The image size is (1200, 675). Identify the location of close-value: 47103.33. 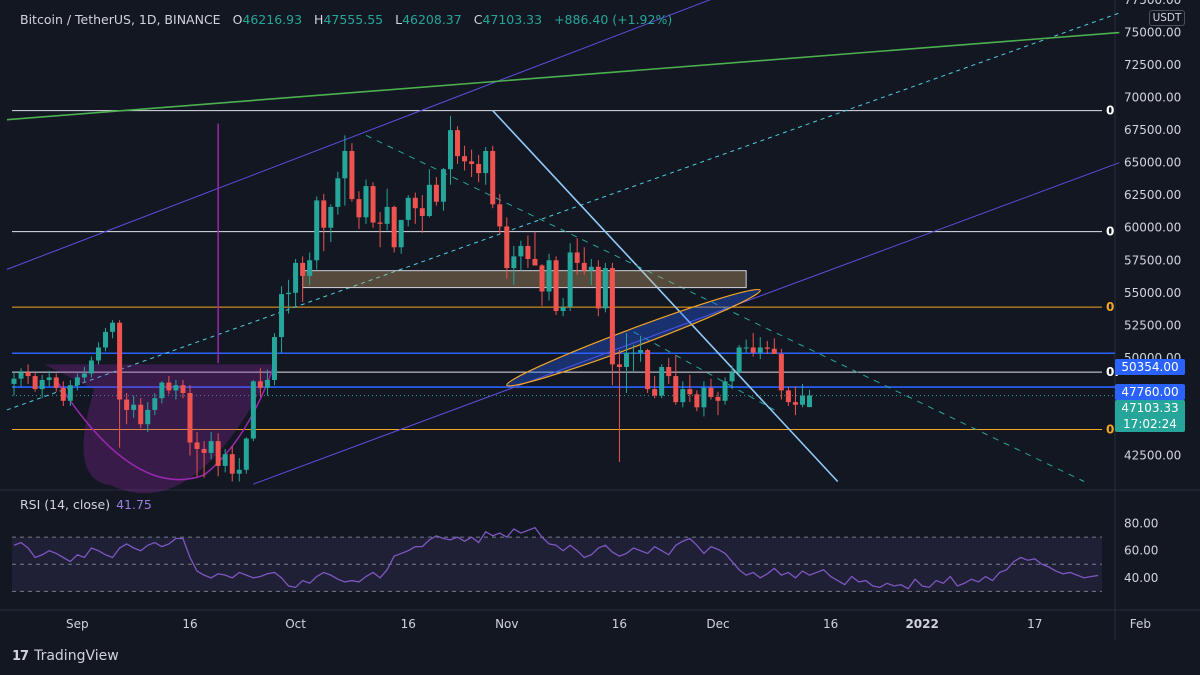
(512, 19).